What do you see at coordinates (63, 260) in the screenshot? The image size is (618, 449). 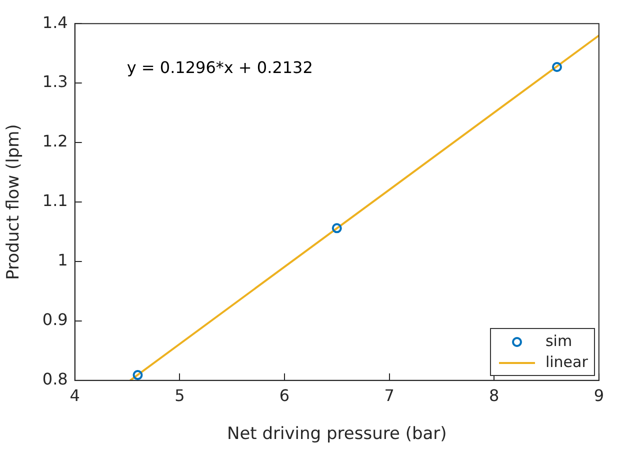 I see `y-tick-label: 1` at bounding box center [63, 260].